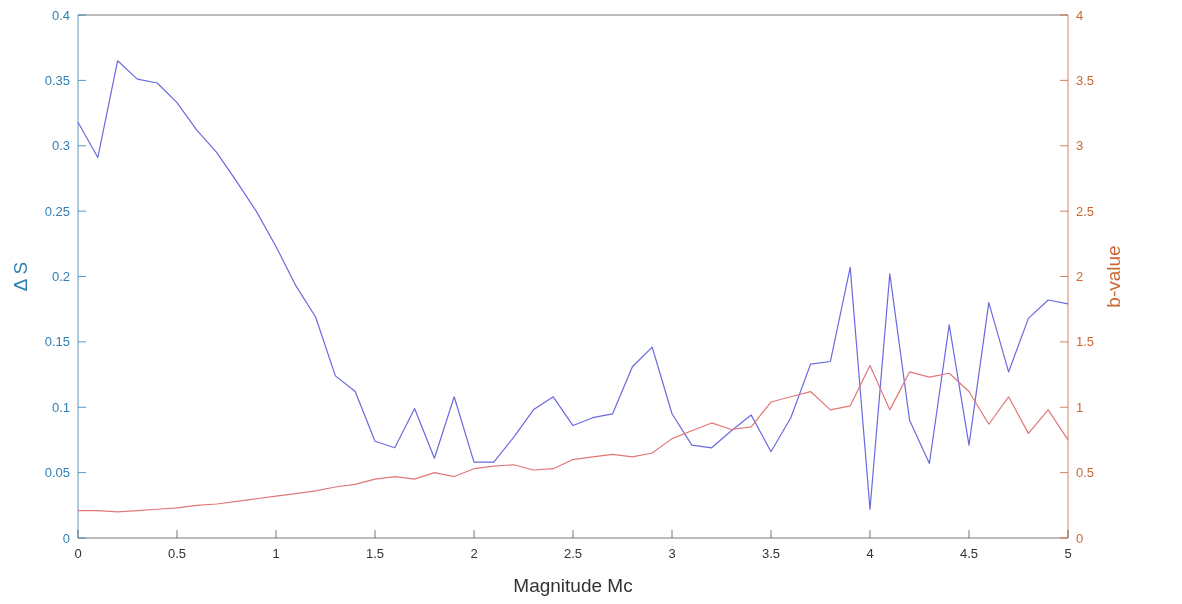  I want to click on y-tick-label: 0.35, so click(57, 80).